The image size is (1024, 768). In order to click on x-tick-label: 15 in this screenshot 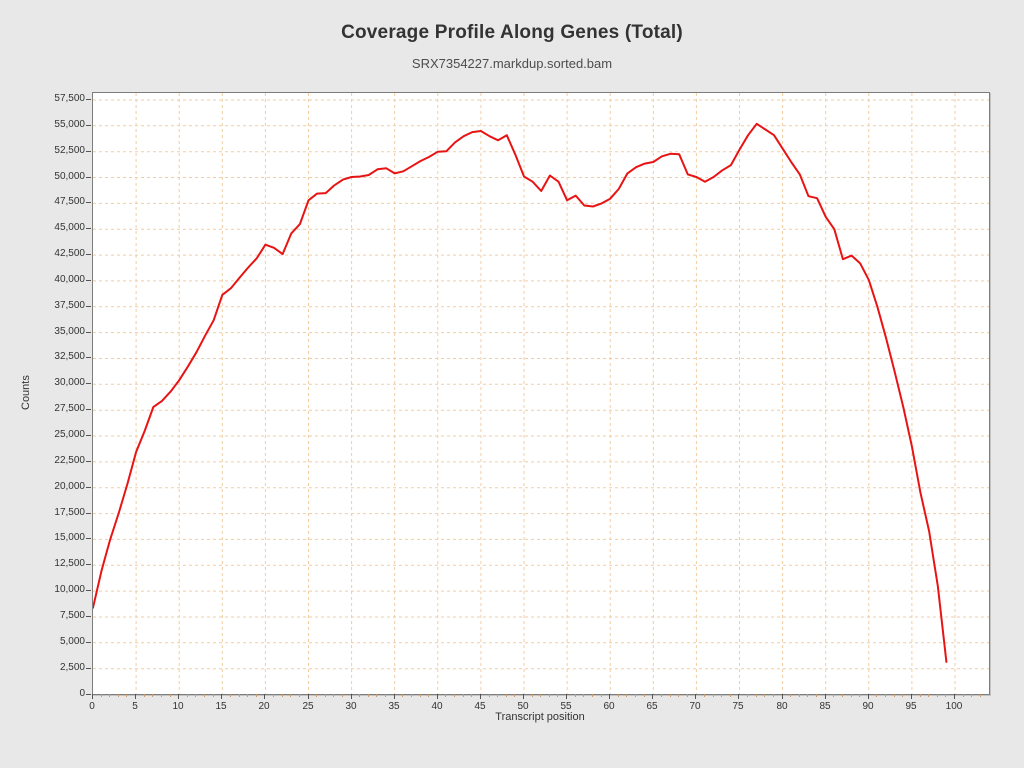, I will do `click(221, 706)`.